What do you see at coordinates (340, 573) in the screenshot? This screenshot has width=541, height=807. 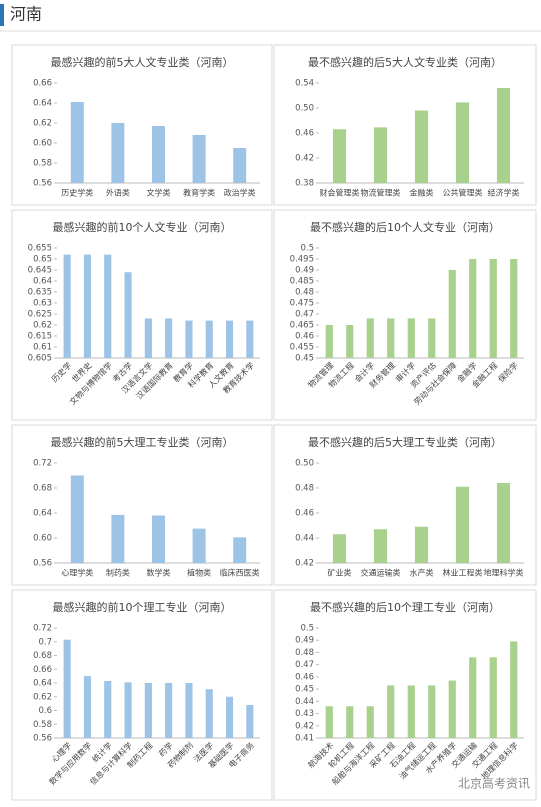 I see `x-tick-label: 矿业类` at bounding box center [340, 573].